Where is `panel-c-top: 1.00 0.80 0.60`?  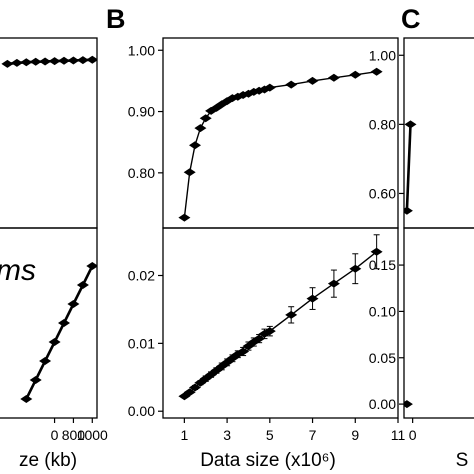
panel-c-top: 1.00 0.80 0.60 is located at coordinates (421, 133).